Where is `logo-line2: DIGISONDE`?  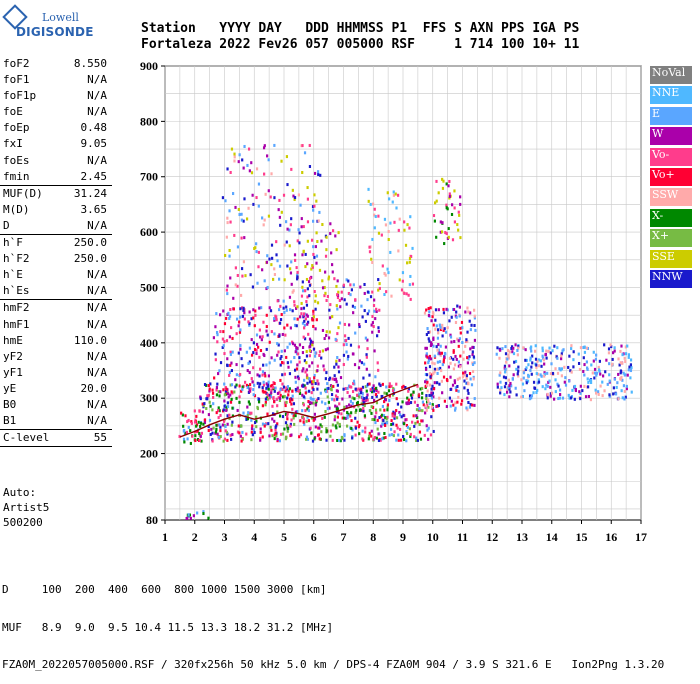
logo-line2: DIGISONDE is located at coordinates (55, 32).